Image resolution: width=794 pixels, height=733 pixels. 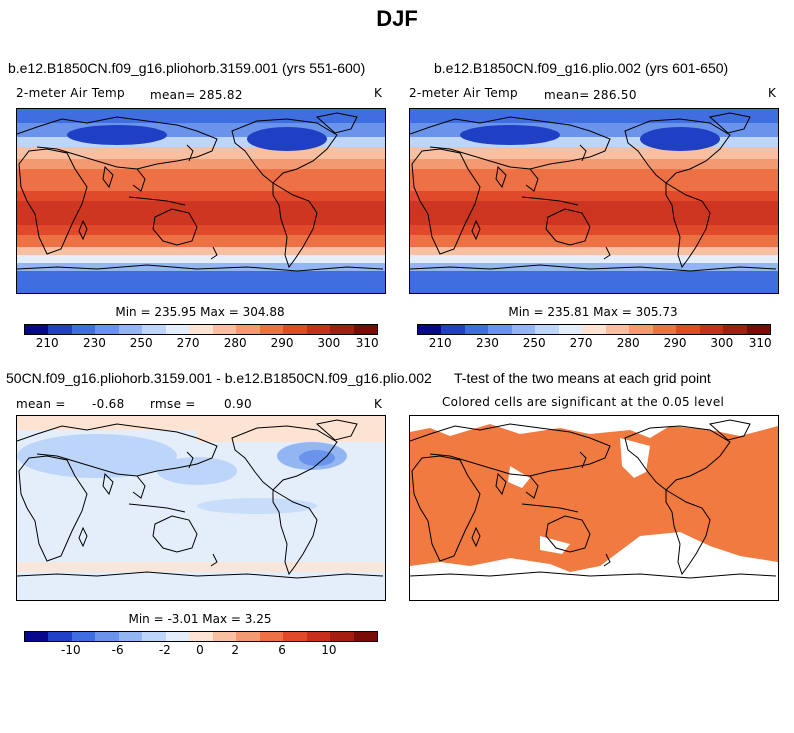 I want to click on colorbar-2-tick: 280, so click(x=628, y=343).